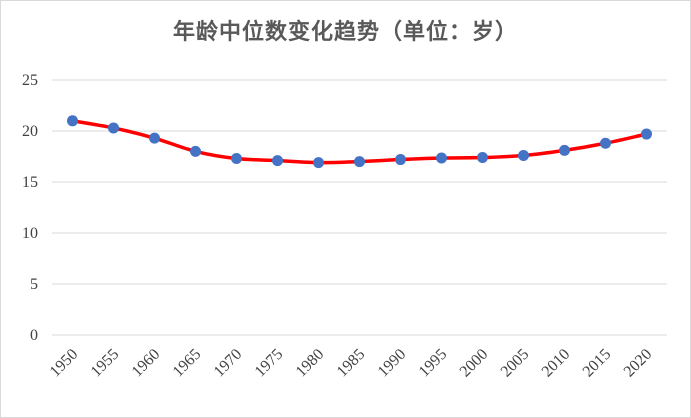 The image size is (691, 418). Describe the element at coordinates (113, 128) in the screenshot. I see `data-point-1955` at that location.